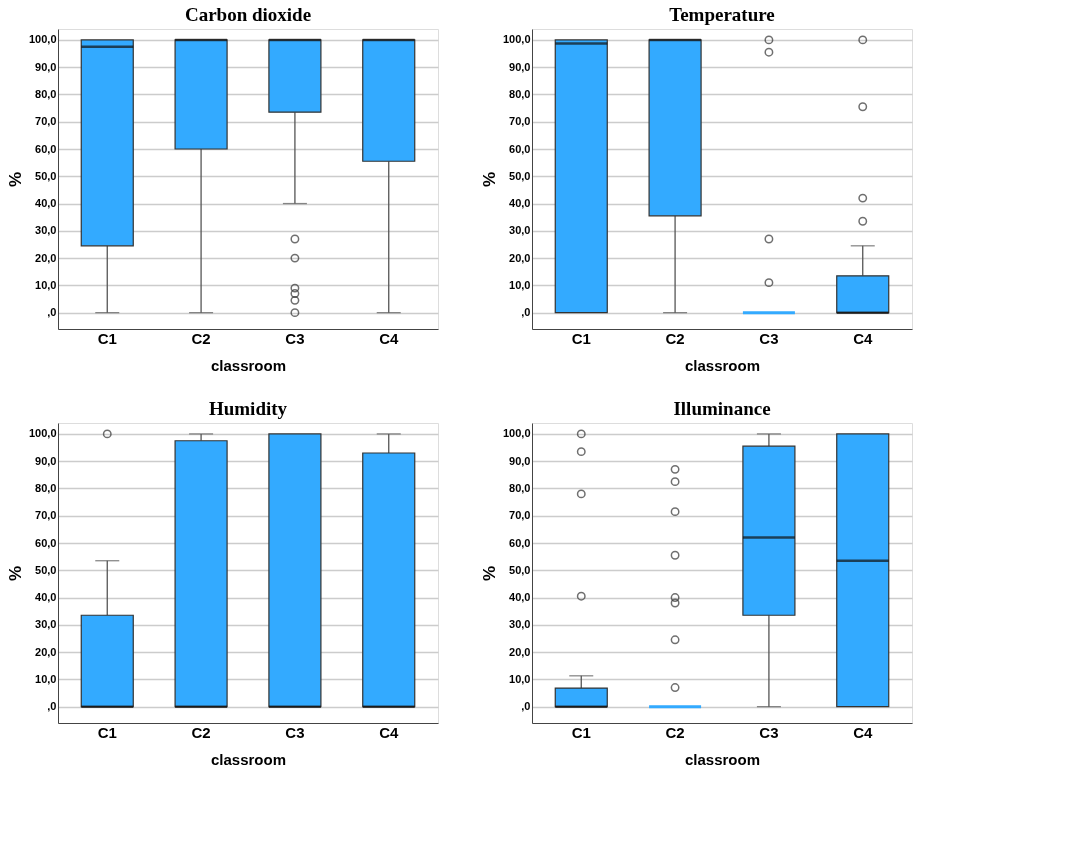  I want to click on chart-title: Temperature, so click(722, 14).